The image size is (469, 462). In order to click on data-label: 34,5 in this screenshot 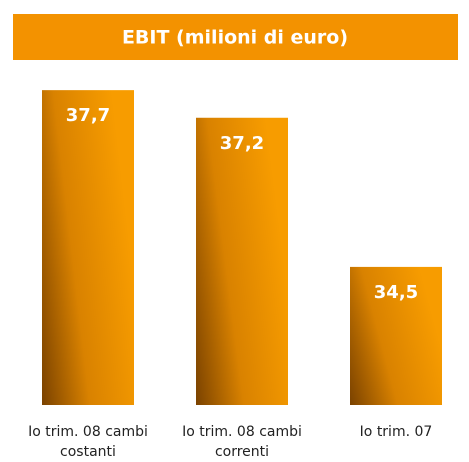, I will do `click(396, 292)`.